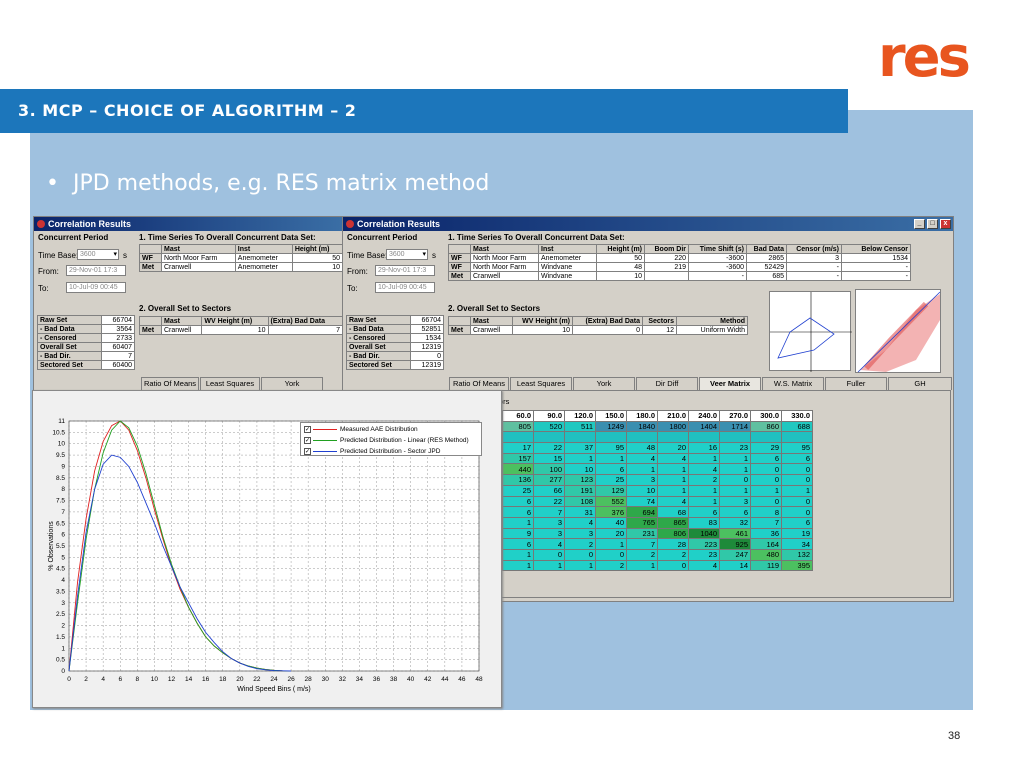 This screenshot has width=1024, height=768. Describe the element at coordinates (63, 557) in the screenshot. I see `y-tick-label: 5` at that location.